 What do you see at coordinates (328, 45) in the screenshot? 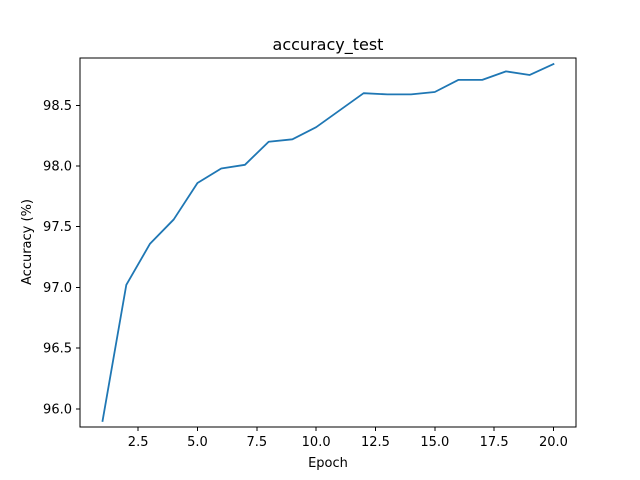
I see `chart-title: accuracy_test` at bounding box center [328, 45].